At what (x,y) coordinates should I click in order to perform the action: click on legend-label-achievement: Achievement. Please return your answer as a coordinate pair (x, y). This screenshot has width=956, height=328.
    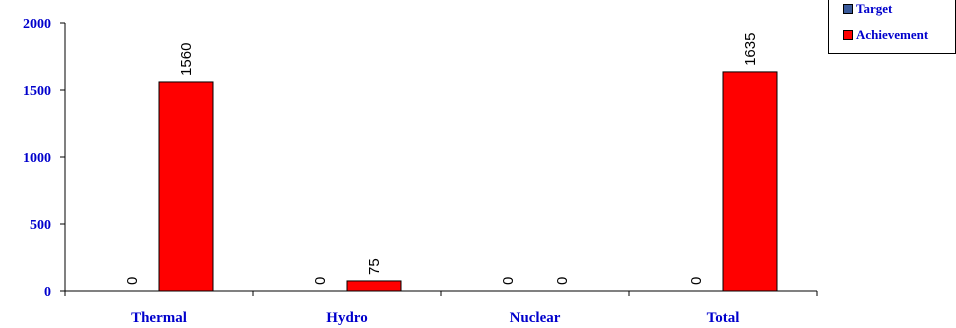
    Looking at the image, I should click on (892, 34).